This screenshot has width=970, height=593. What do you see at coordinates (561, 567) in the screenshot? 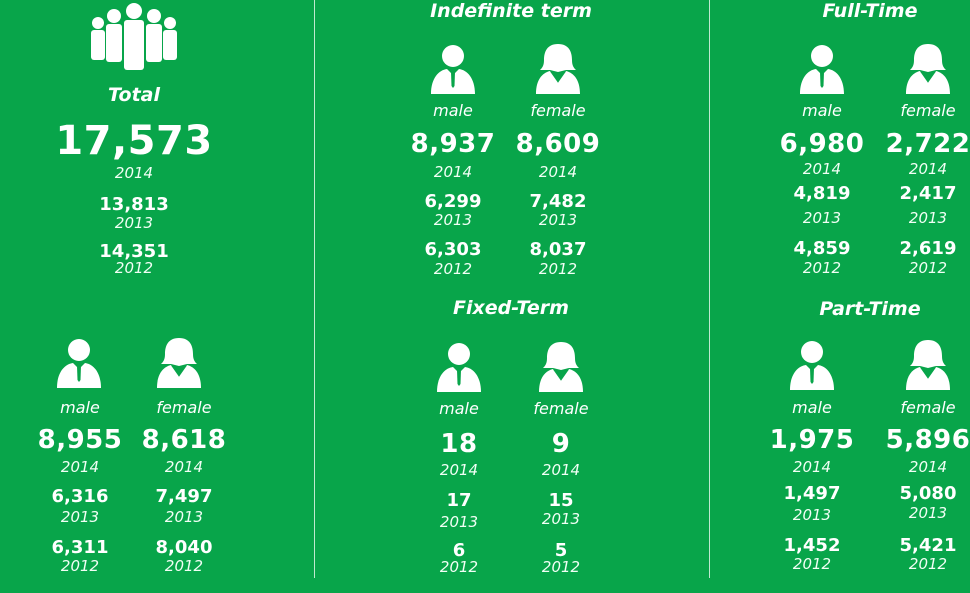
I see `fixed-female-year-2012: 2012` at bounding box center [561, 567].